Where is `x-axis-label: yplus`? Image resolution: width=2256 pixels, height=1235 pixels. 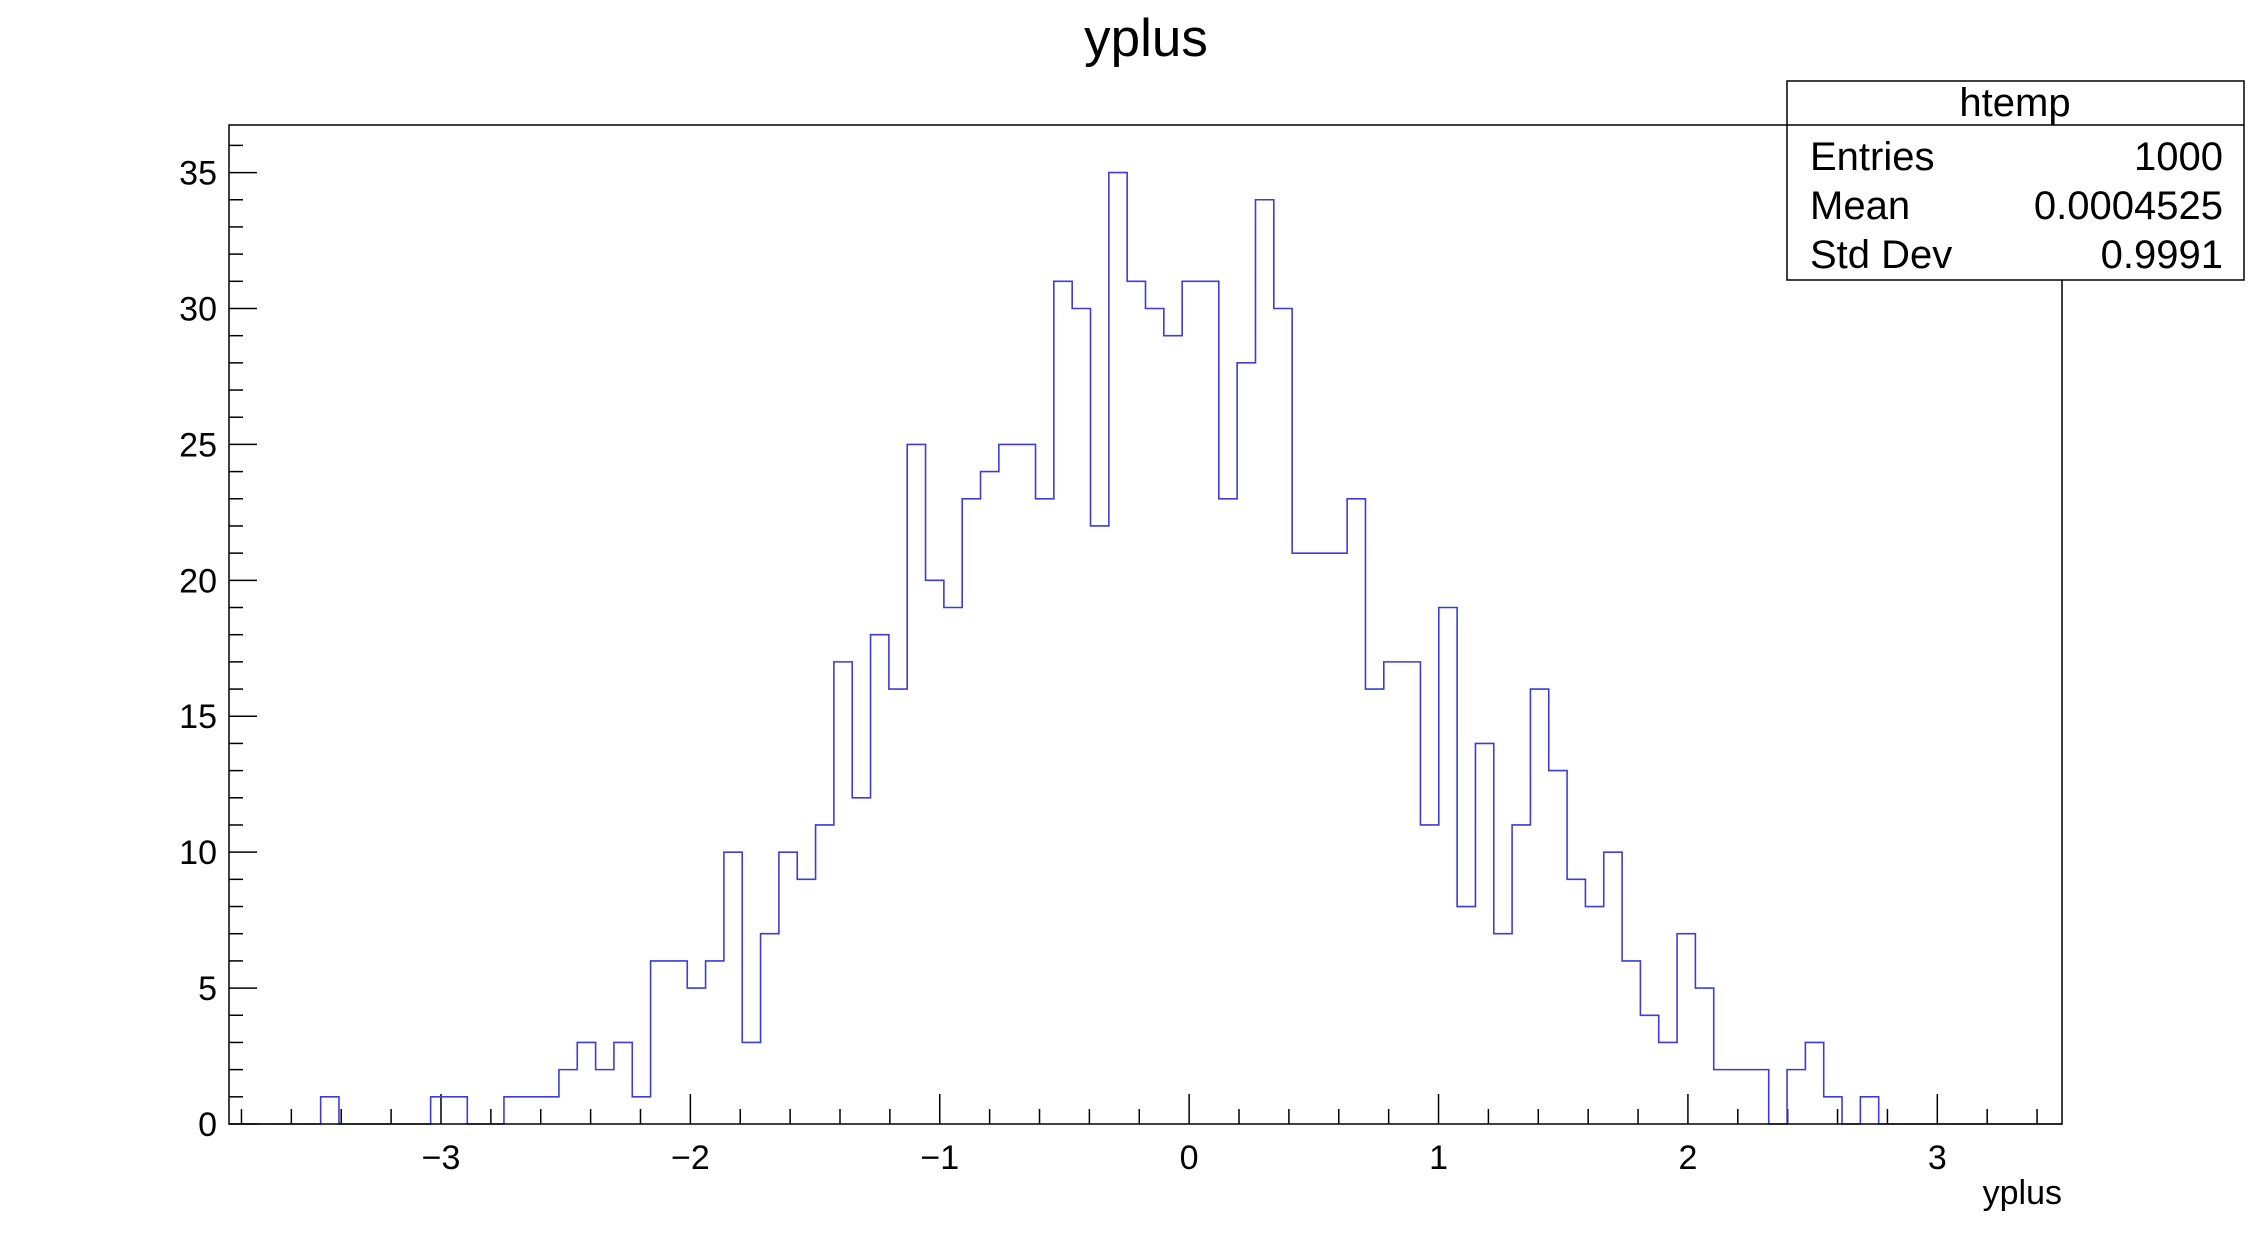 x-axis-label: yplus is located at coordinates (2022, 1193).